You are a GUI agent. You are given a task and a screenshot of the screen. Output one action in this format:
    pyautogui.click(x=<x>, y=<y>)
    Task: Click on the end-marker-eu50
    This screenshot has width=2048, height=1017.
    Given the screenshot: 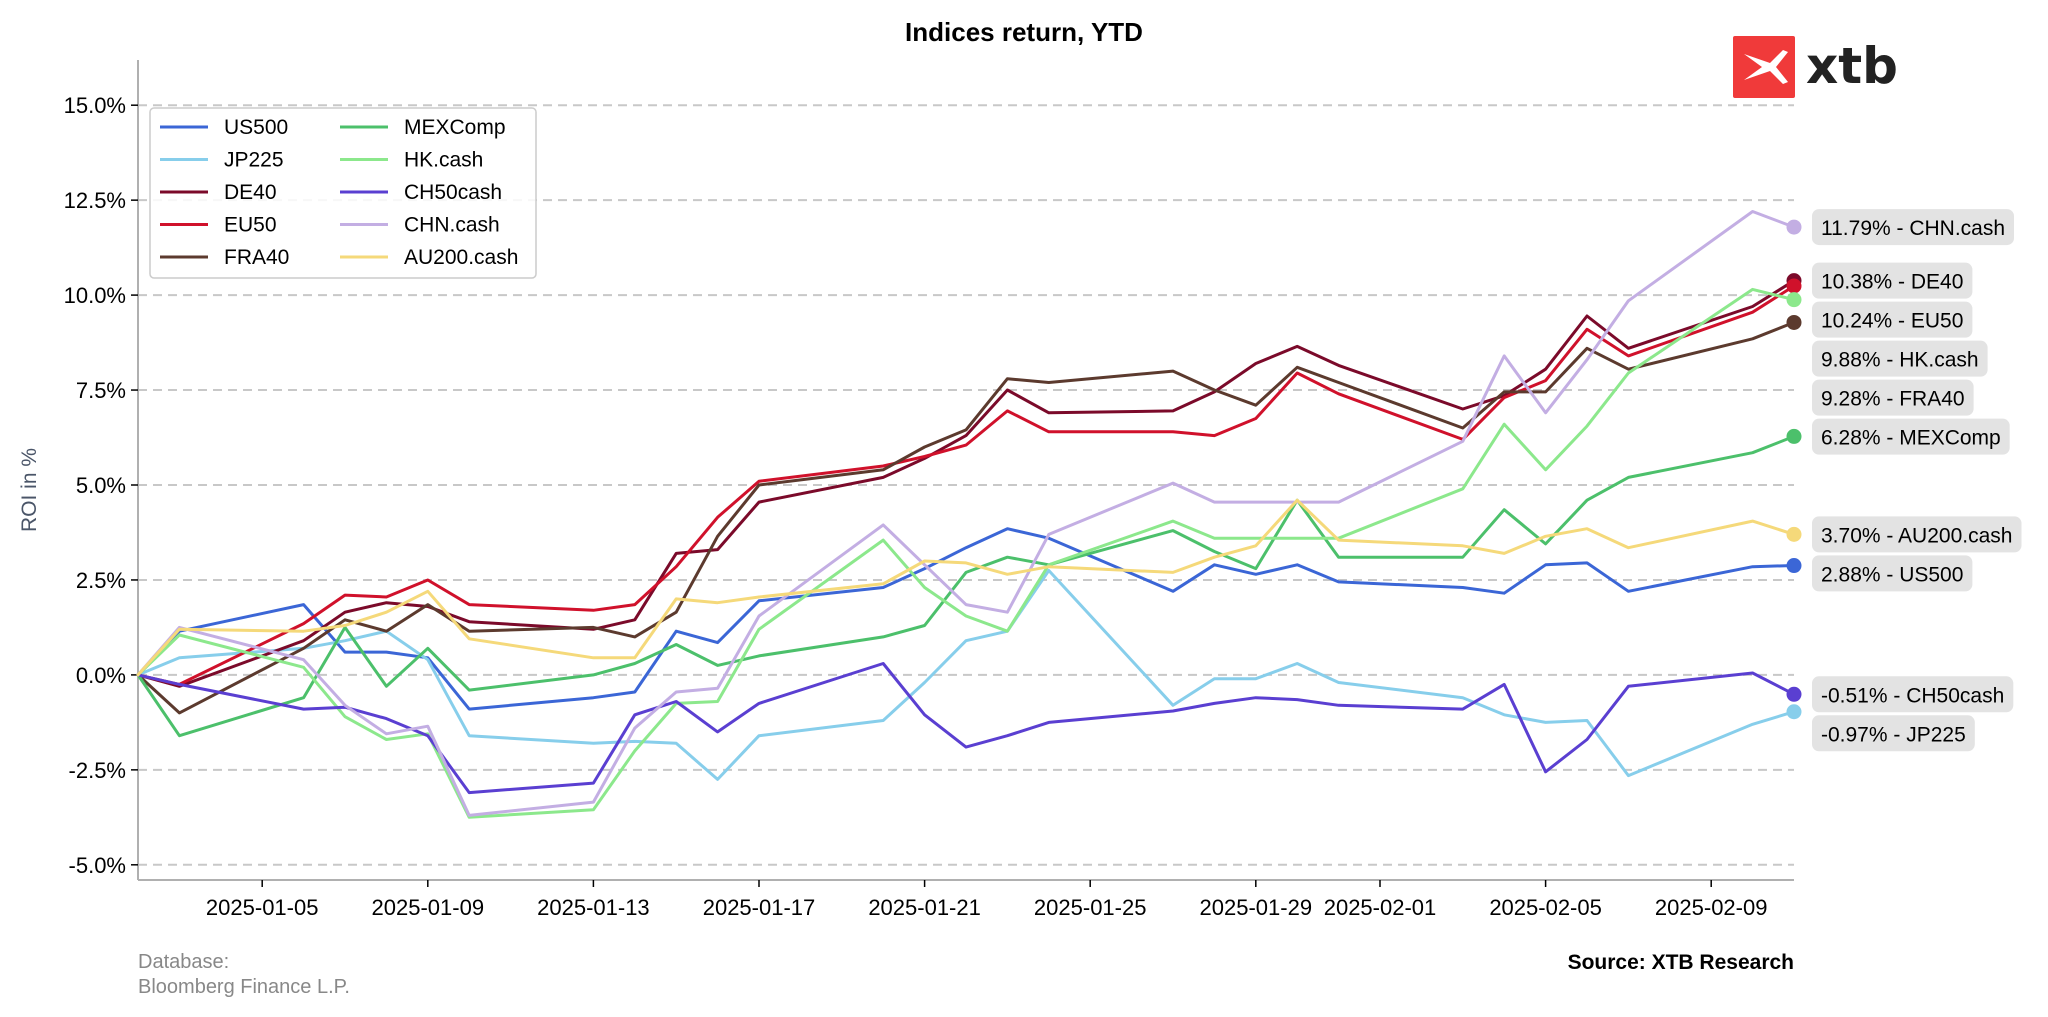 What is the action you would take?
    pyautogui.click(x=1794, y=286)
    